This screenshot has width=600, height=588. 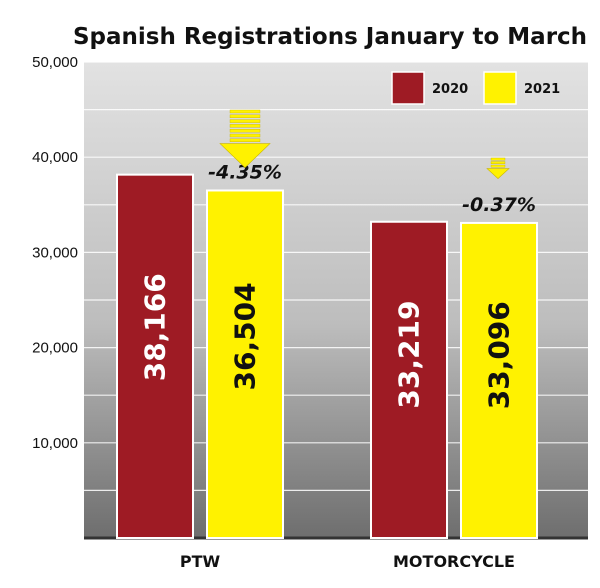 I want to click on percent-change-label: -4.35%, so click(x=245, y=172).